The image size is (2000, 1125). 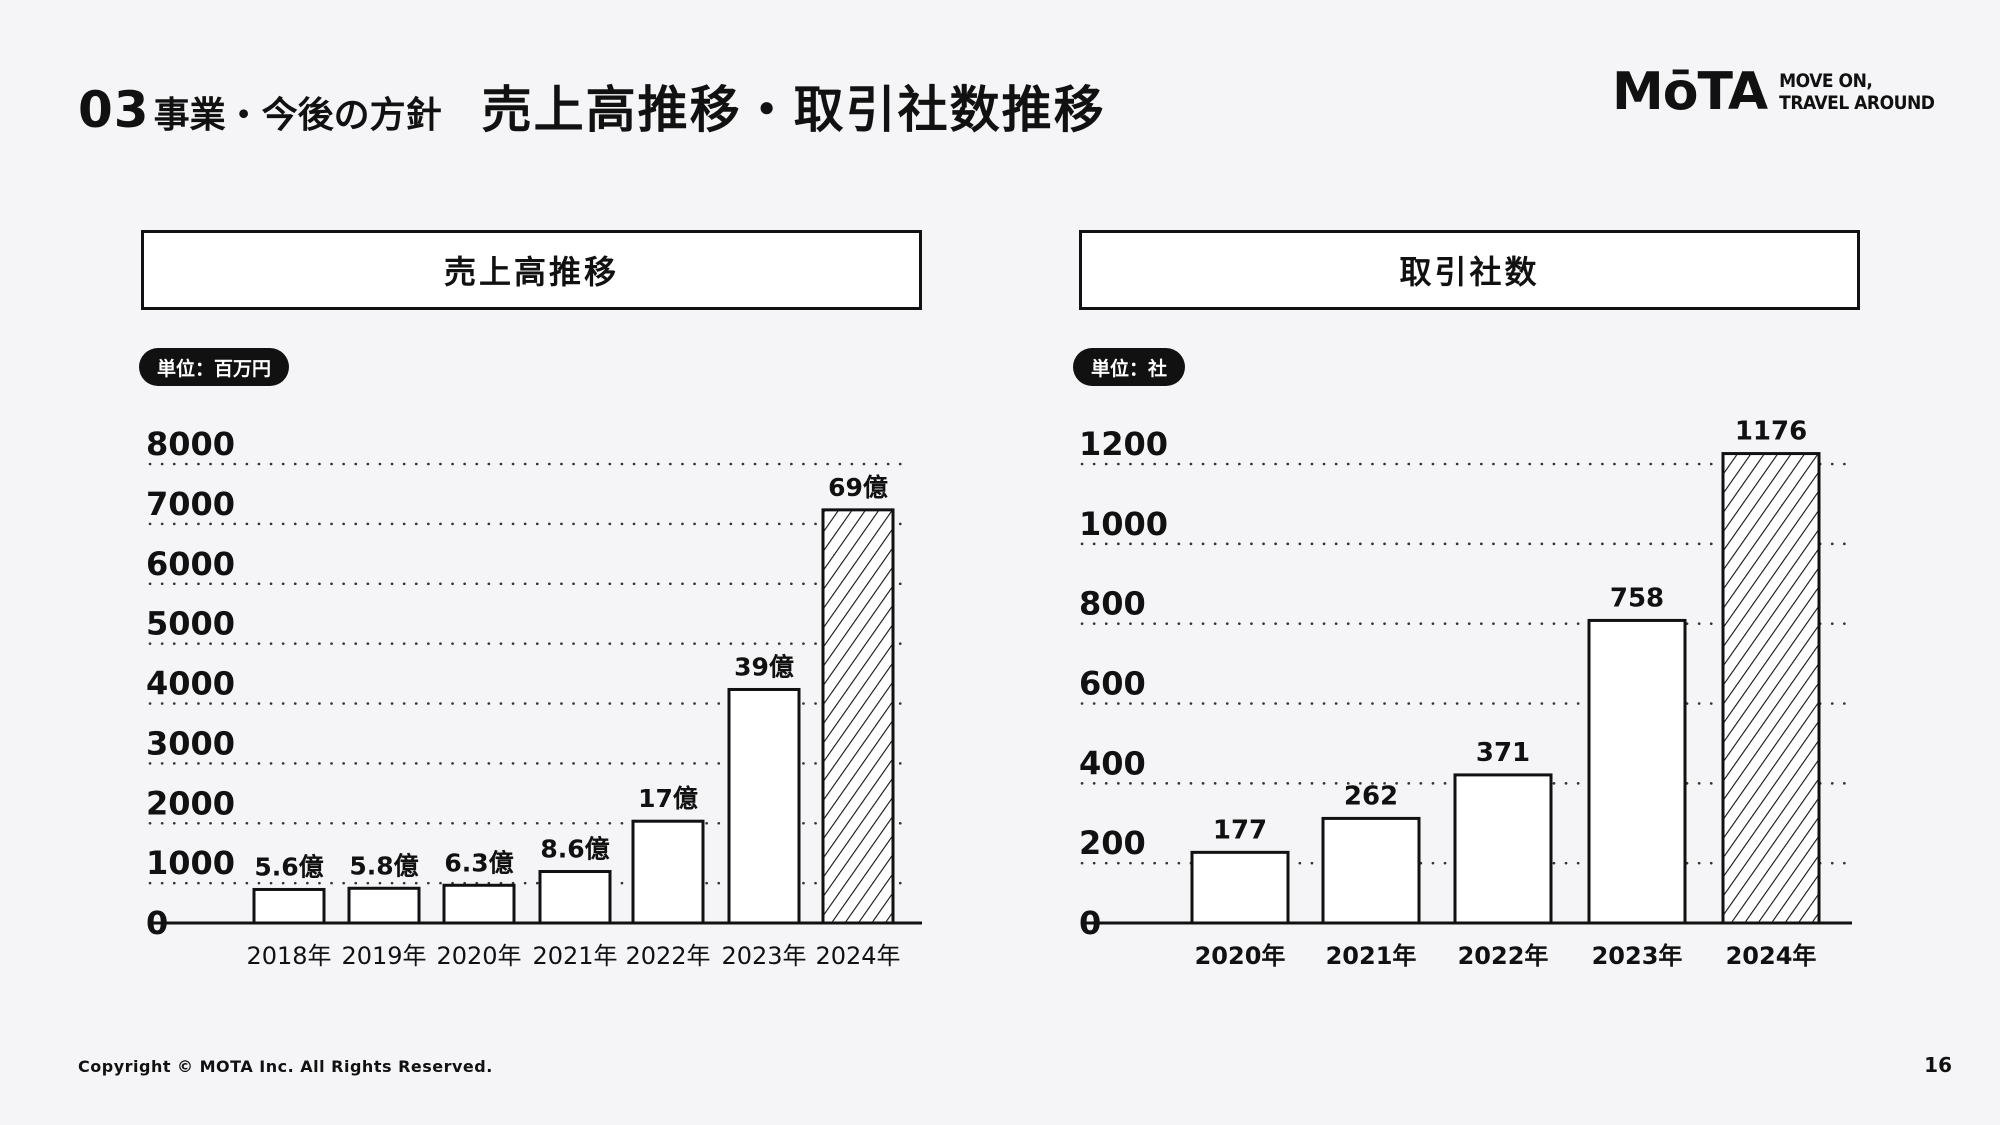 What do you see at coordinates (764, 666) in the screenshot?
I see `chart-1-data-label: 39億` at bounding box center [764, 666].